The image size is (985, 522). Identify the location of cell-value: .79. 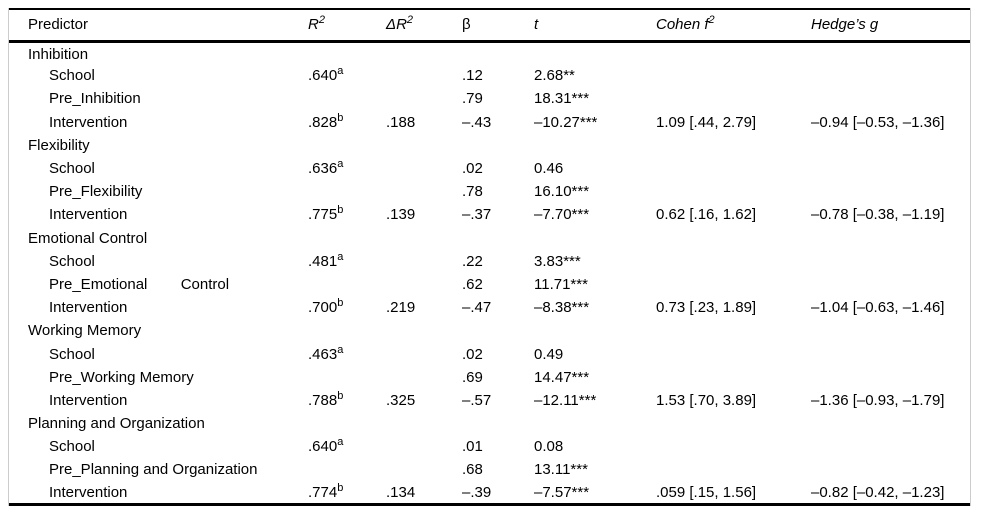
(472, 99).